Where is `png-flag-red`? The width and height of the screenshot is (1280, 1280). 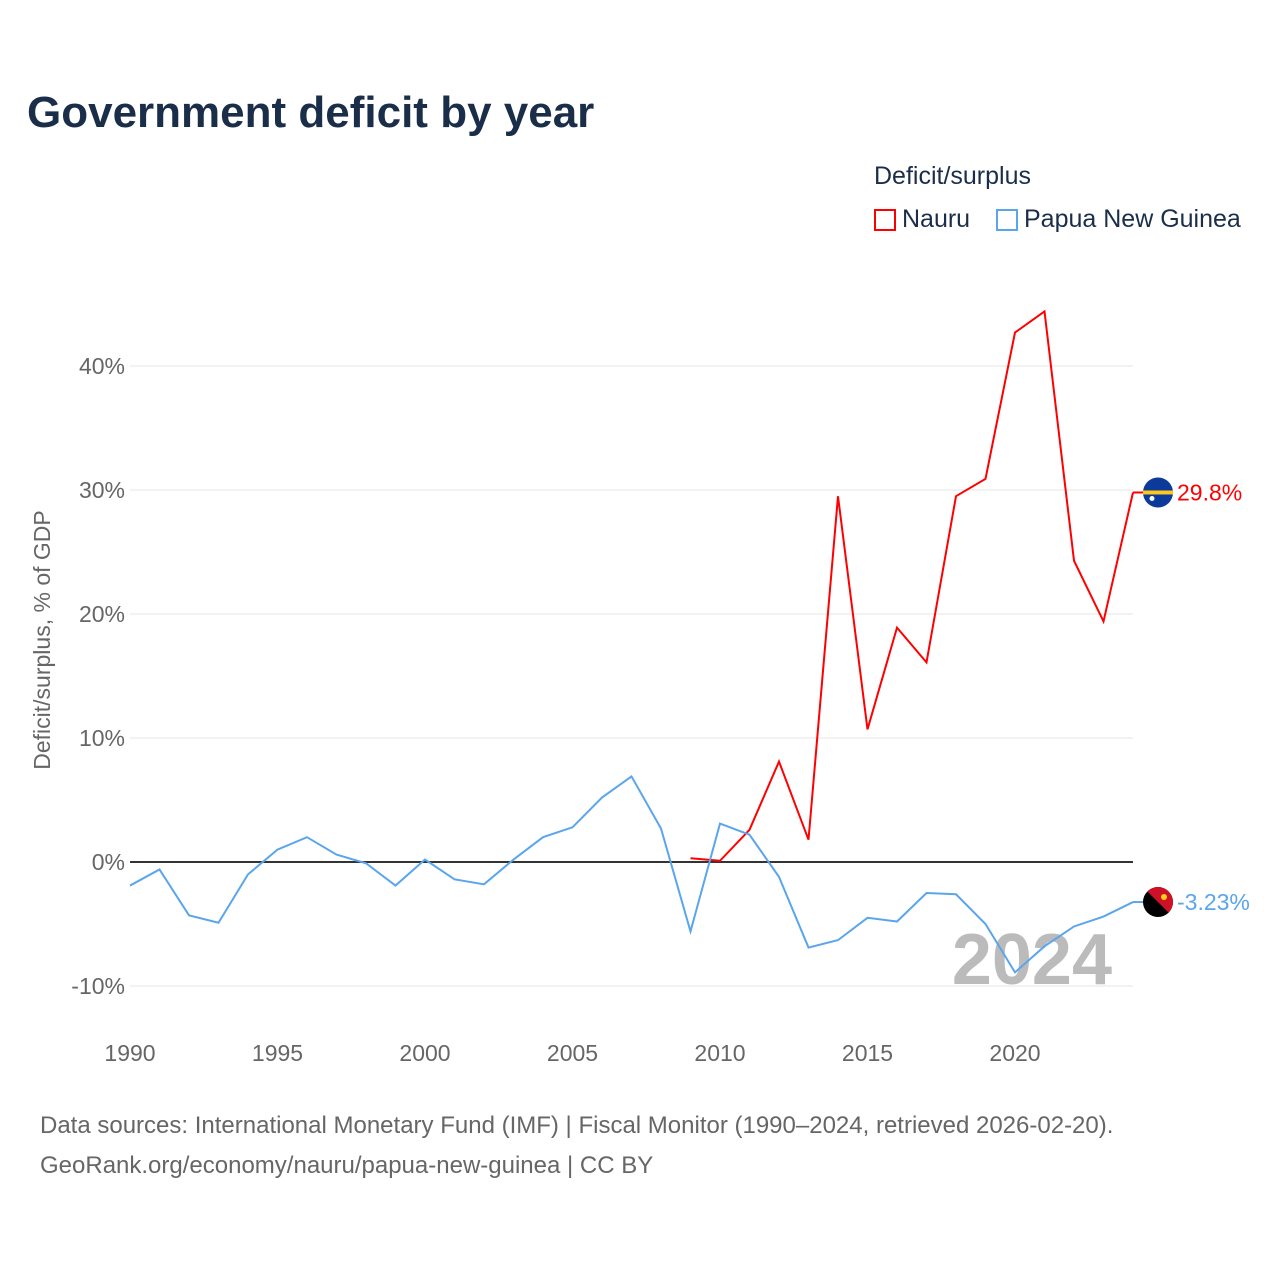 png-flag-red is located at coordinates (1160, 900).